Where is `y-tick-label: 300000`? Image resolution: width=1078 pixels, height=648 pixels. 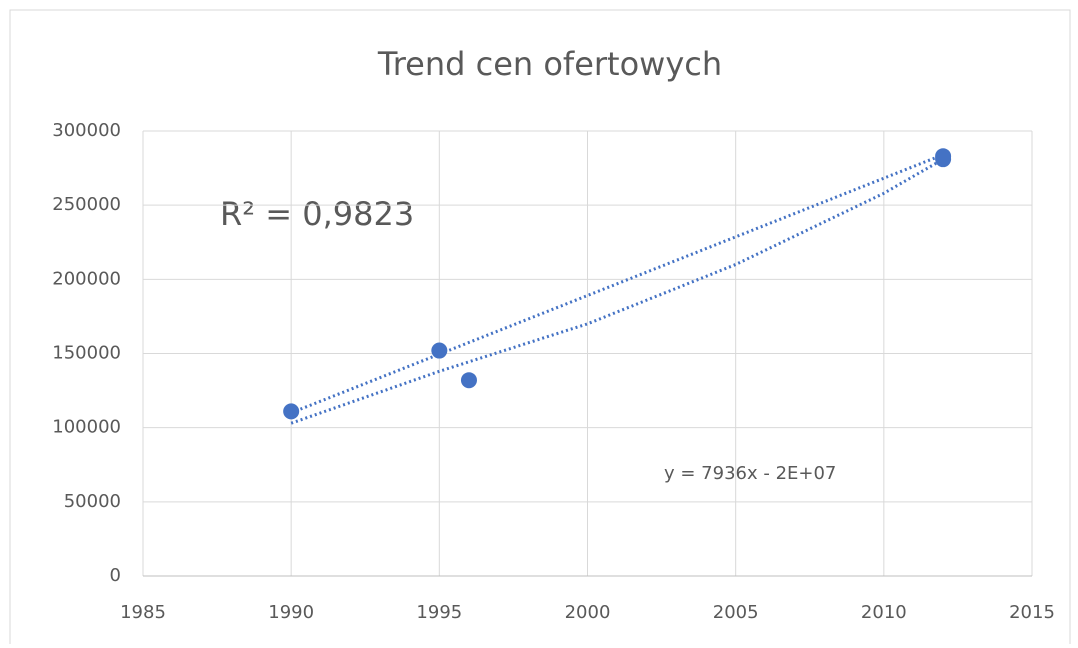
y-tick-label: 300000 is located at coordinates (86, 130).